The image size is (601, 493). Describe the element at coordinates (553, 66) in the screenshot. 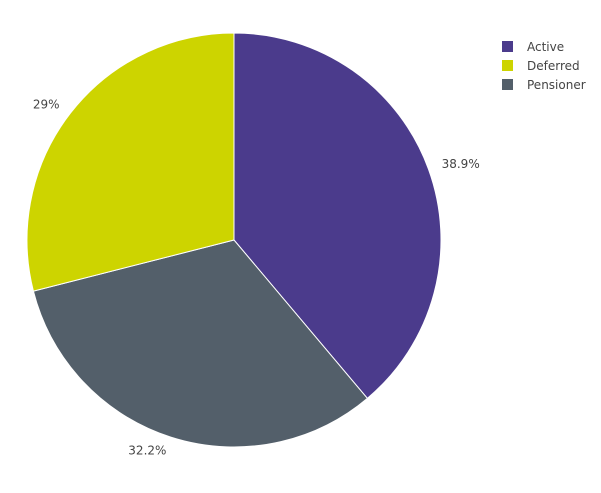

I see `legend-label: Deferred` at that location.